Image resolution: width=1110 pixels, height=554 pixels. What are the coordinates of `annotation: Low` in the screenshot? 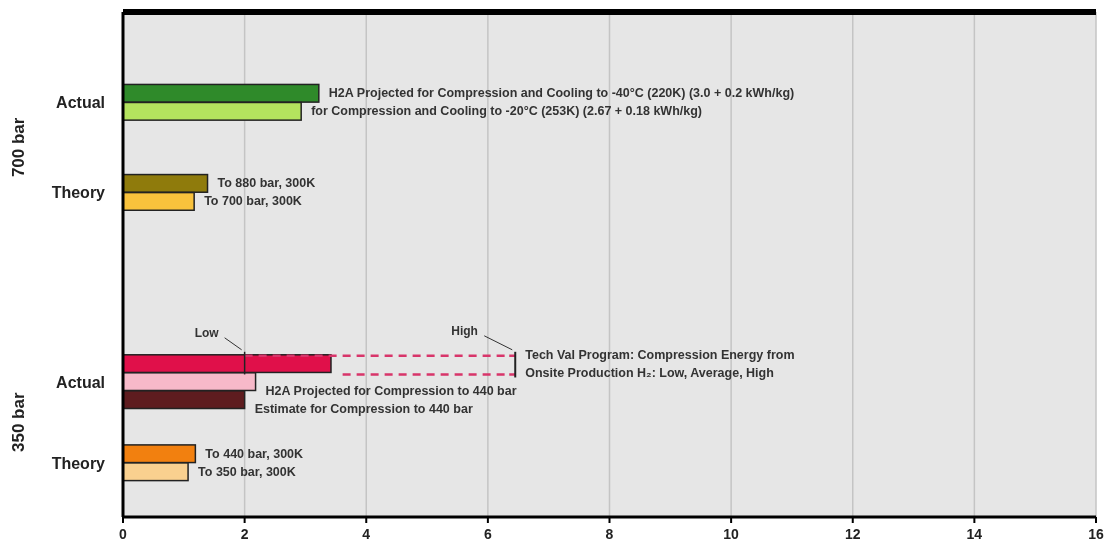 It's located at (207, 332).